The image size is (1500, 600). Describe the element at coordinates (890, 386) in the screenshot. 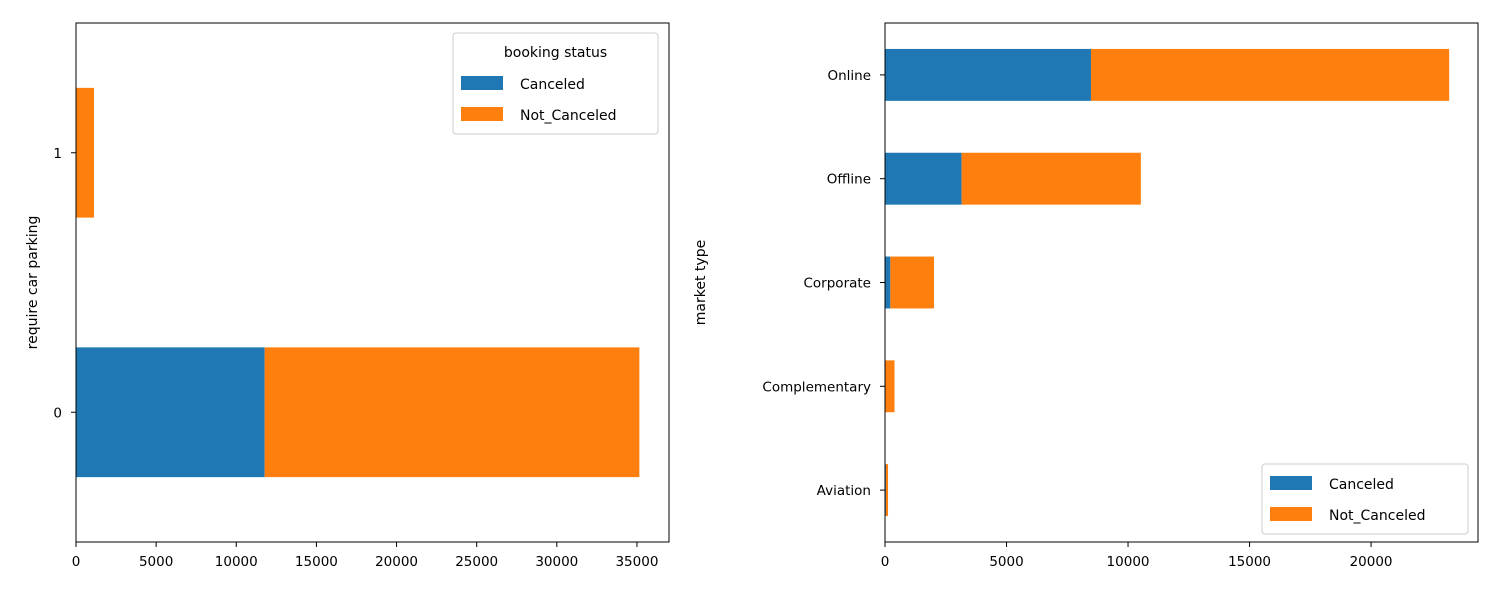

I see `bar-not-canceled-complementary` at that location.